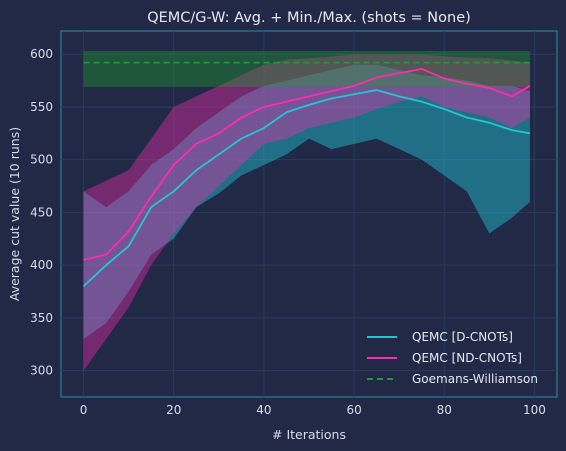 Image resolution: width=566 pixels, height=451 pixels. I want to click on y-tick-label: 600, so click(41, 54).